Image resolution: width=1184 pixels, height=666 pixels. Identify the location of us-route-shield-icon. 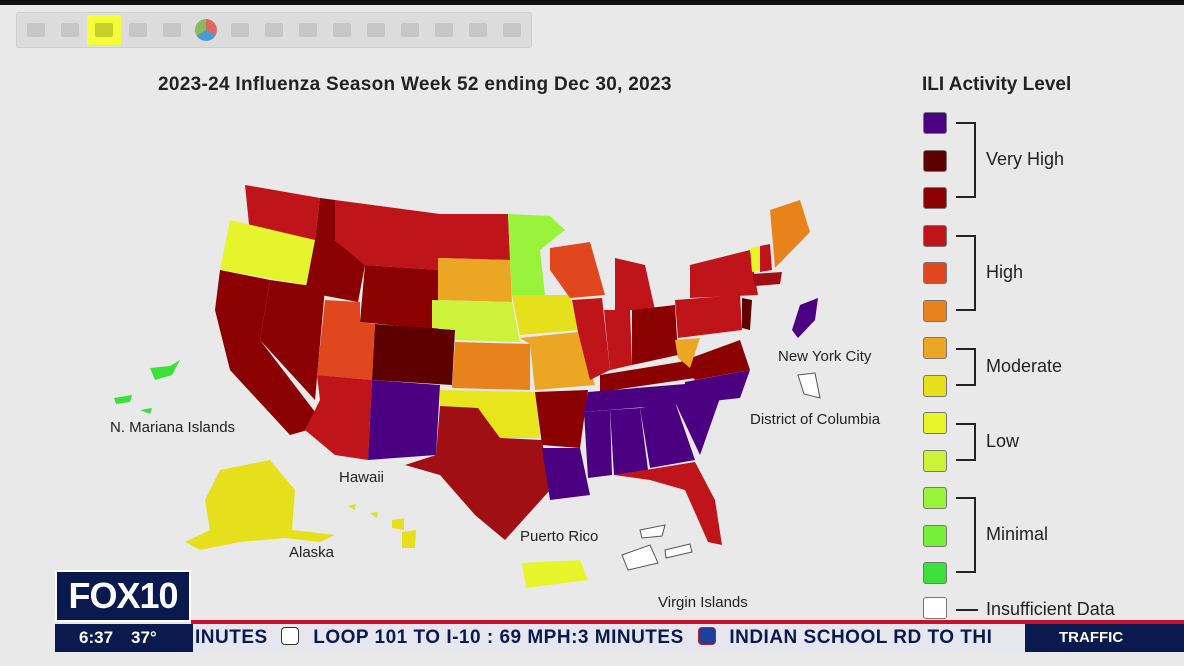
(290, 636).